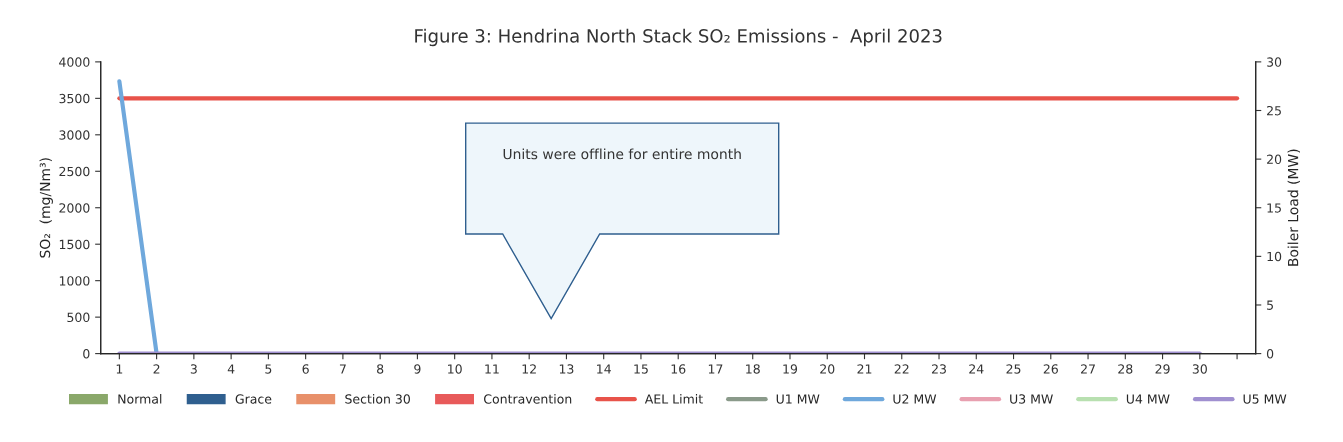 This screenshot has height=442, width=1343. I want to click on chart-title: Figure 3: Hendrina North Stack SO₂ Emissions - April 2023, so click(678, 37).